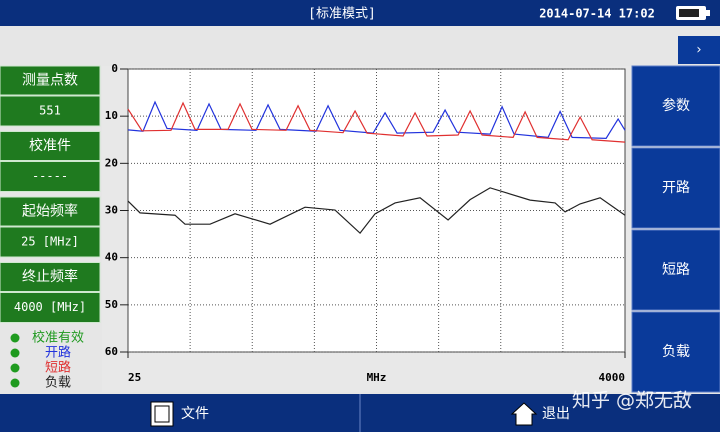  Describe the element at coordinates (111, 162) in the screenshot. I see `y-tick-label: 20` at that location.